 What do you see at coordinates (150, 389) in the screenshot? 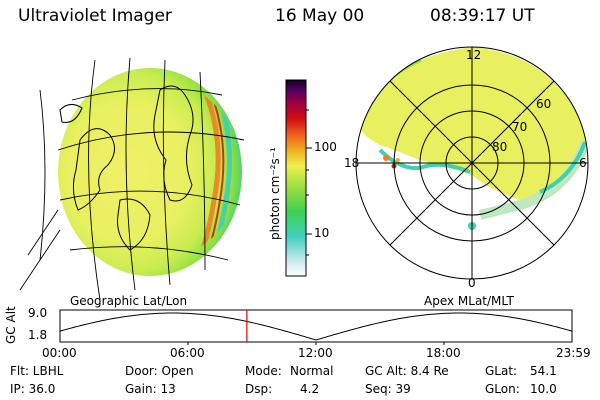
I see `gain-status: Gain: 13` at bounding box center [150, 389].